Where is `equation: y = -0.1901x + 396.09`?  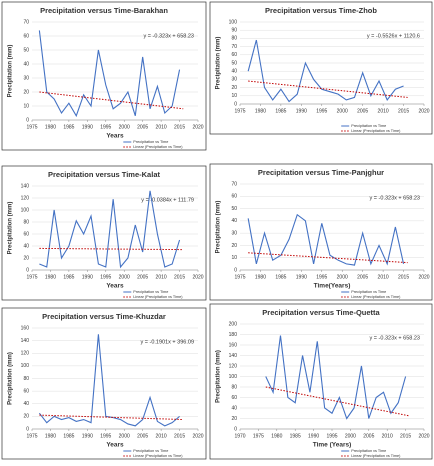
equation: y = -0.1901x + 396.09 is located at coordinates (167, 342).